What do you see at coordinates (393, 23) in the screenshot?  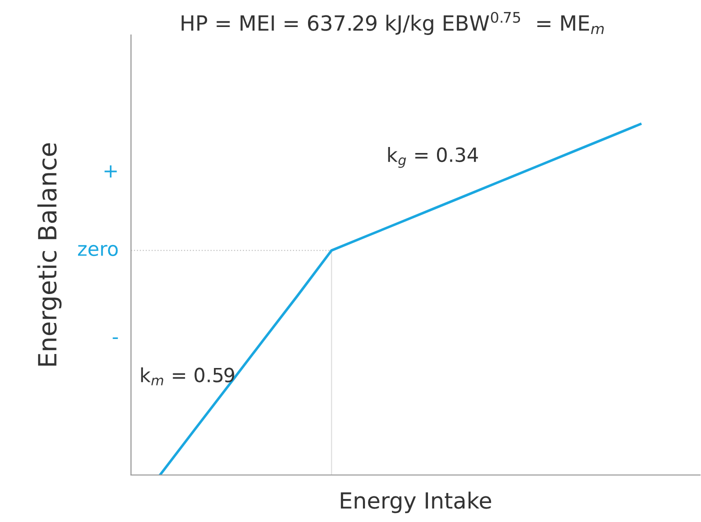 I see `chart-title: HP = MEI = 637.29 kJ/kg EBW$^{0.75}$ = ME$_{m}$` at bounding box center [393, 23].